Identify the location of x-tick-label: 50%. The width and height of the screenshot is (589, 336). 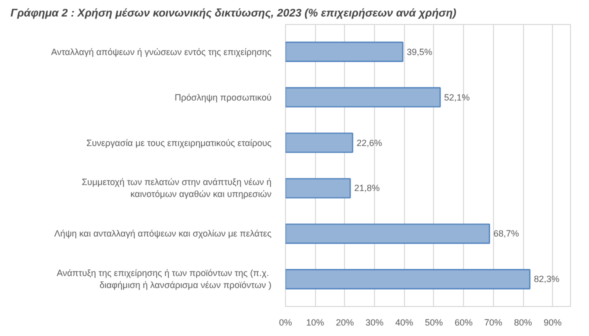
(433, 323).